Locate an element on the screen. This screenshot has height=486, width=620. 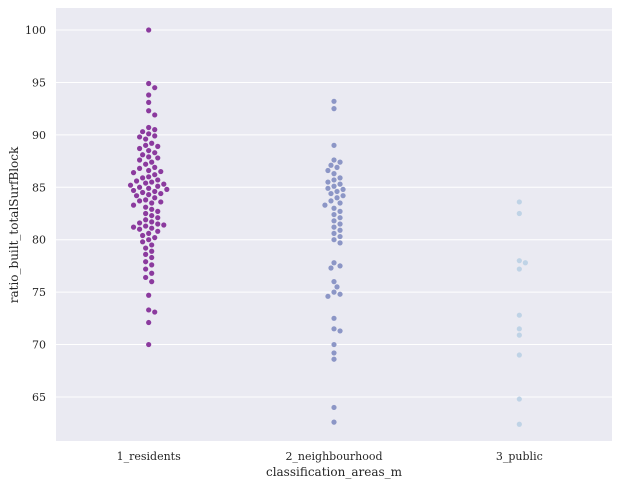
x-tick-label: 2_neighbourhood is located at coordinates (333, 456).